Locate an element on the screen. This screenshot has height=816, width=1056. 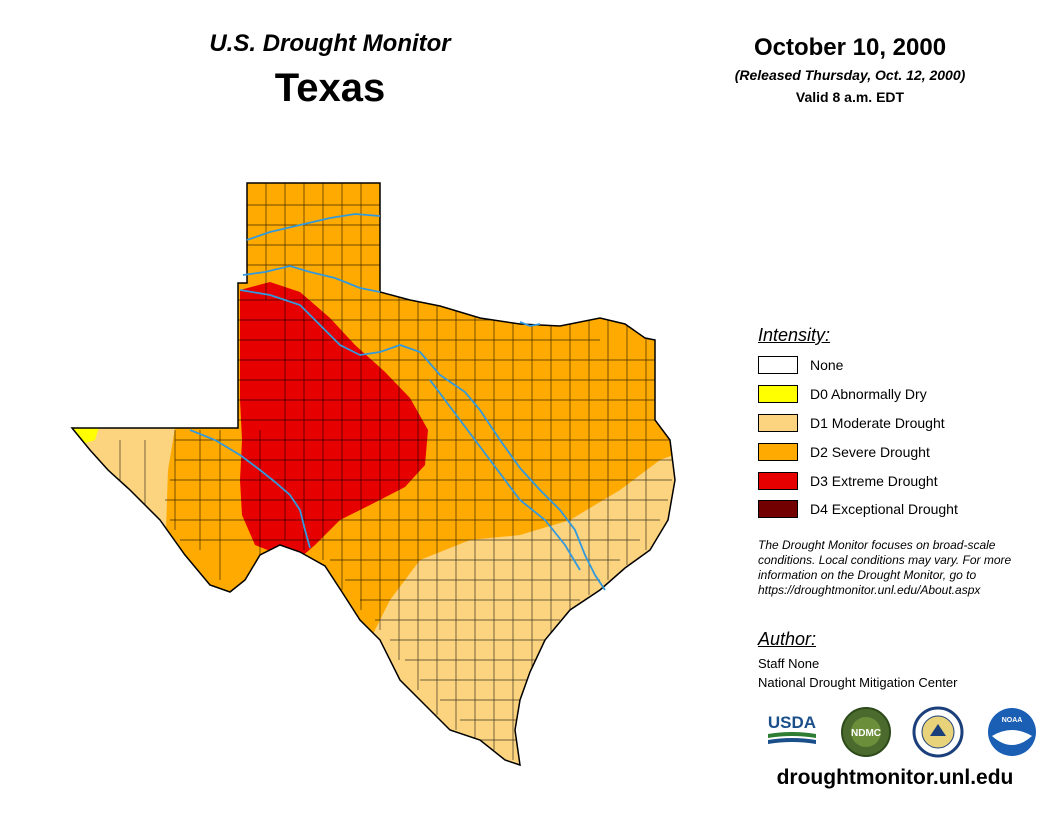
red-river is located at coordinates (311, 279).